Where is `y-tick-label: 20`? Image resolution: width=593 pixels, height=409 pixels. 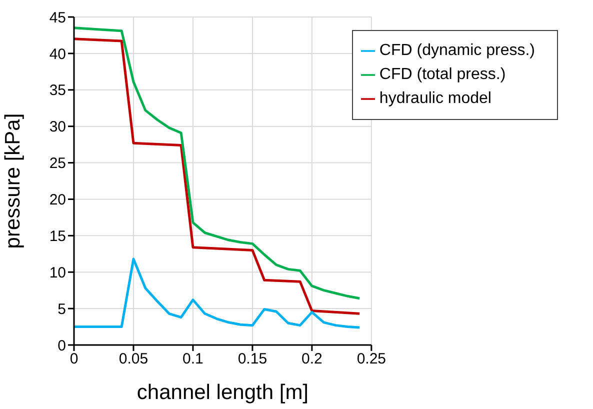 y-tick-label: 20 is located at coordinates (57, 200).